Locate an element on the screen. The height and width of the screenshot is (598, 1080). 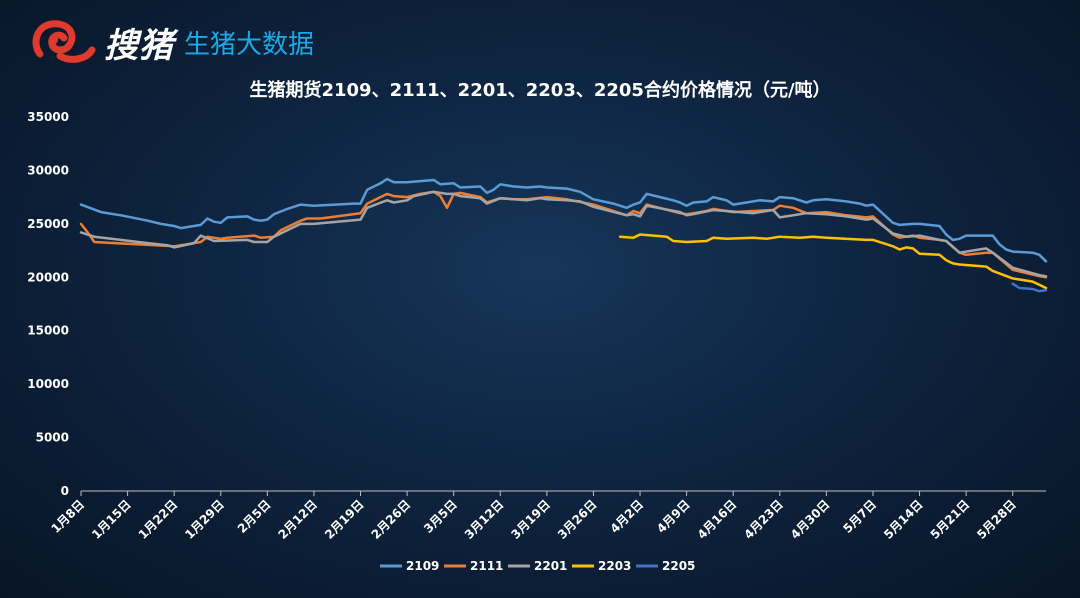
legend-item-2111: 2111 is located at coordinates (473, 566).